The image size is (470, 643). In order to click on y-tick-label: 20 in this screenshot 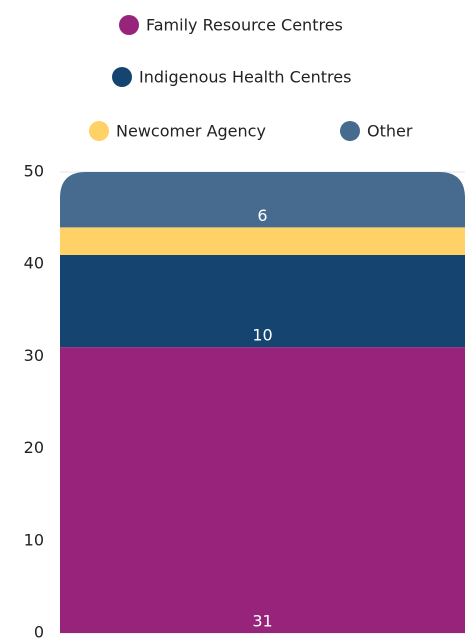, I will do `click(34, 447)`.